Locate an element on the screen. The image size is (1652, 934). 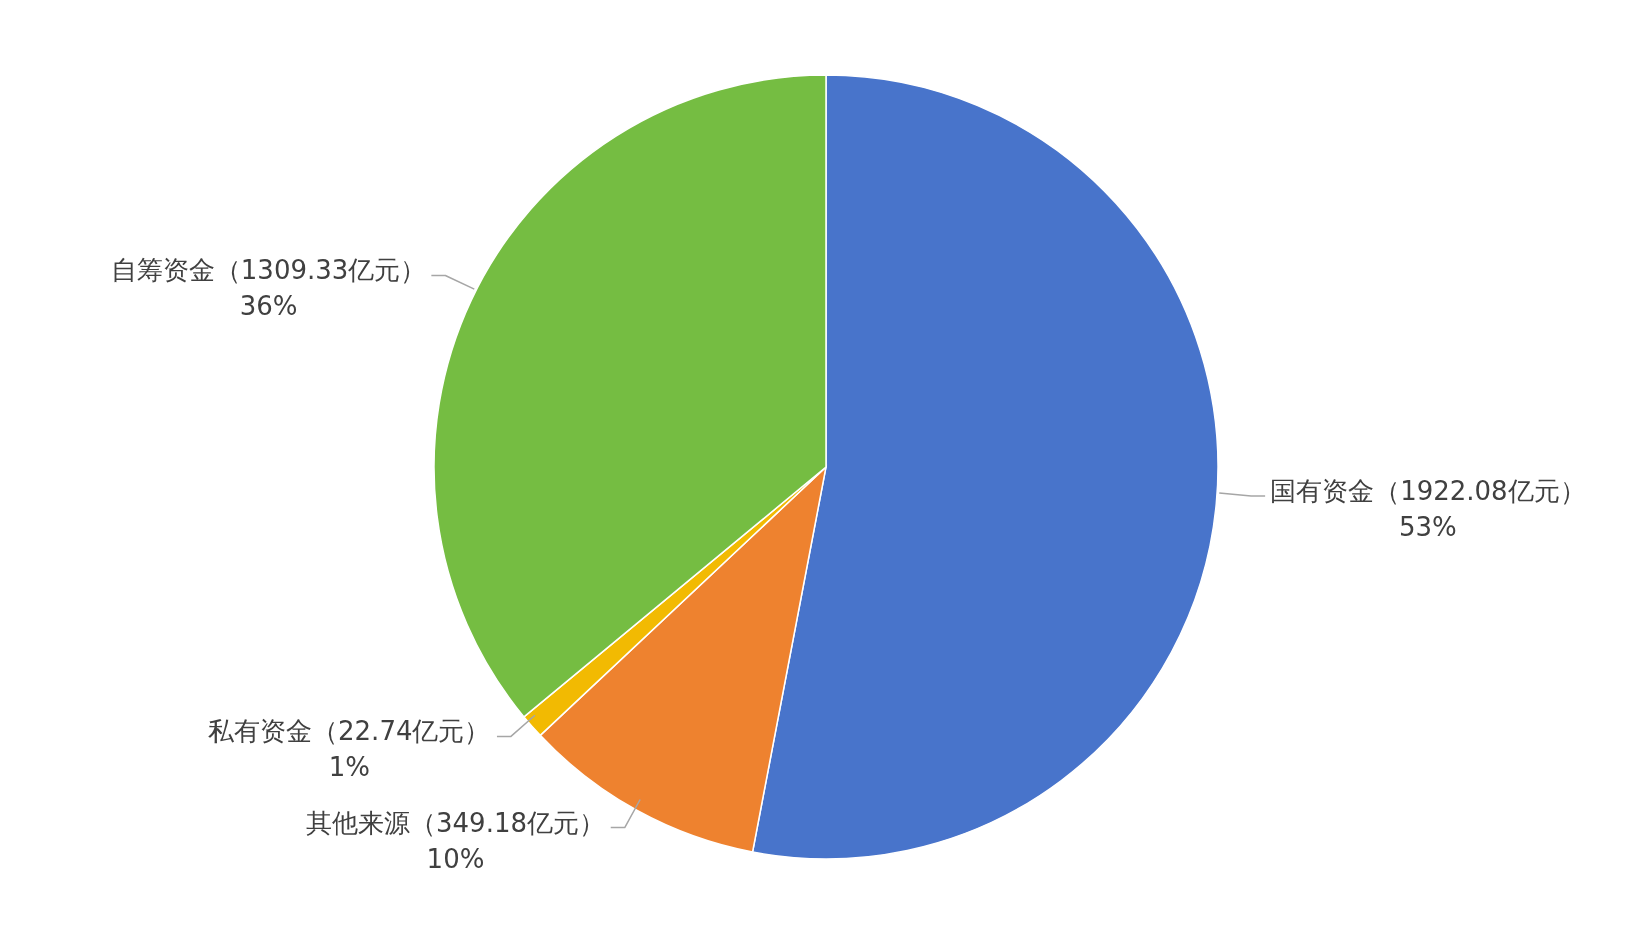
data-label: 53% is located at coordinates (1428, 526).